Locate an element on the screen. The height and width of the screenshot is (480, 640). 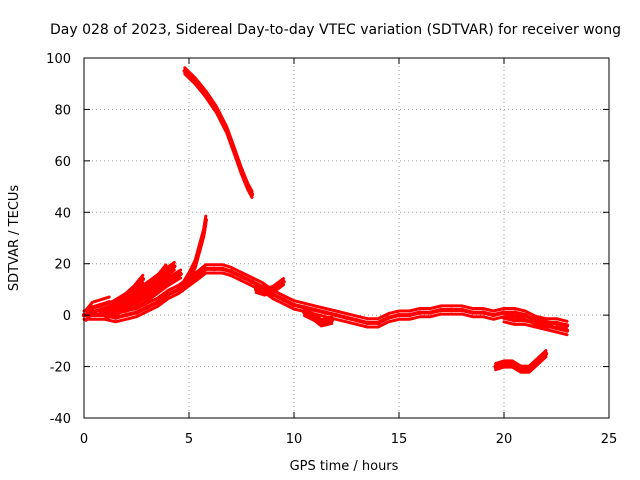
series-main-trace is located at coordinates (325, 297).